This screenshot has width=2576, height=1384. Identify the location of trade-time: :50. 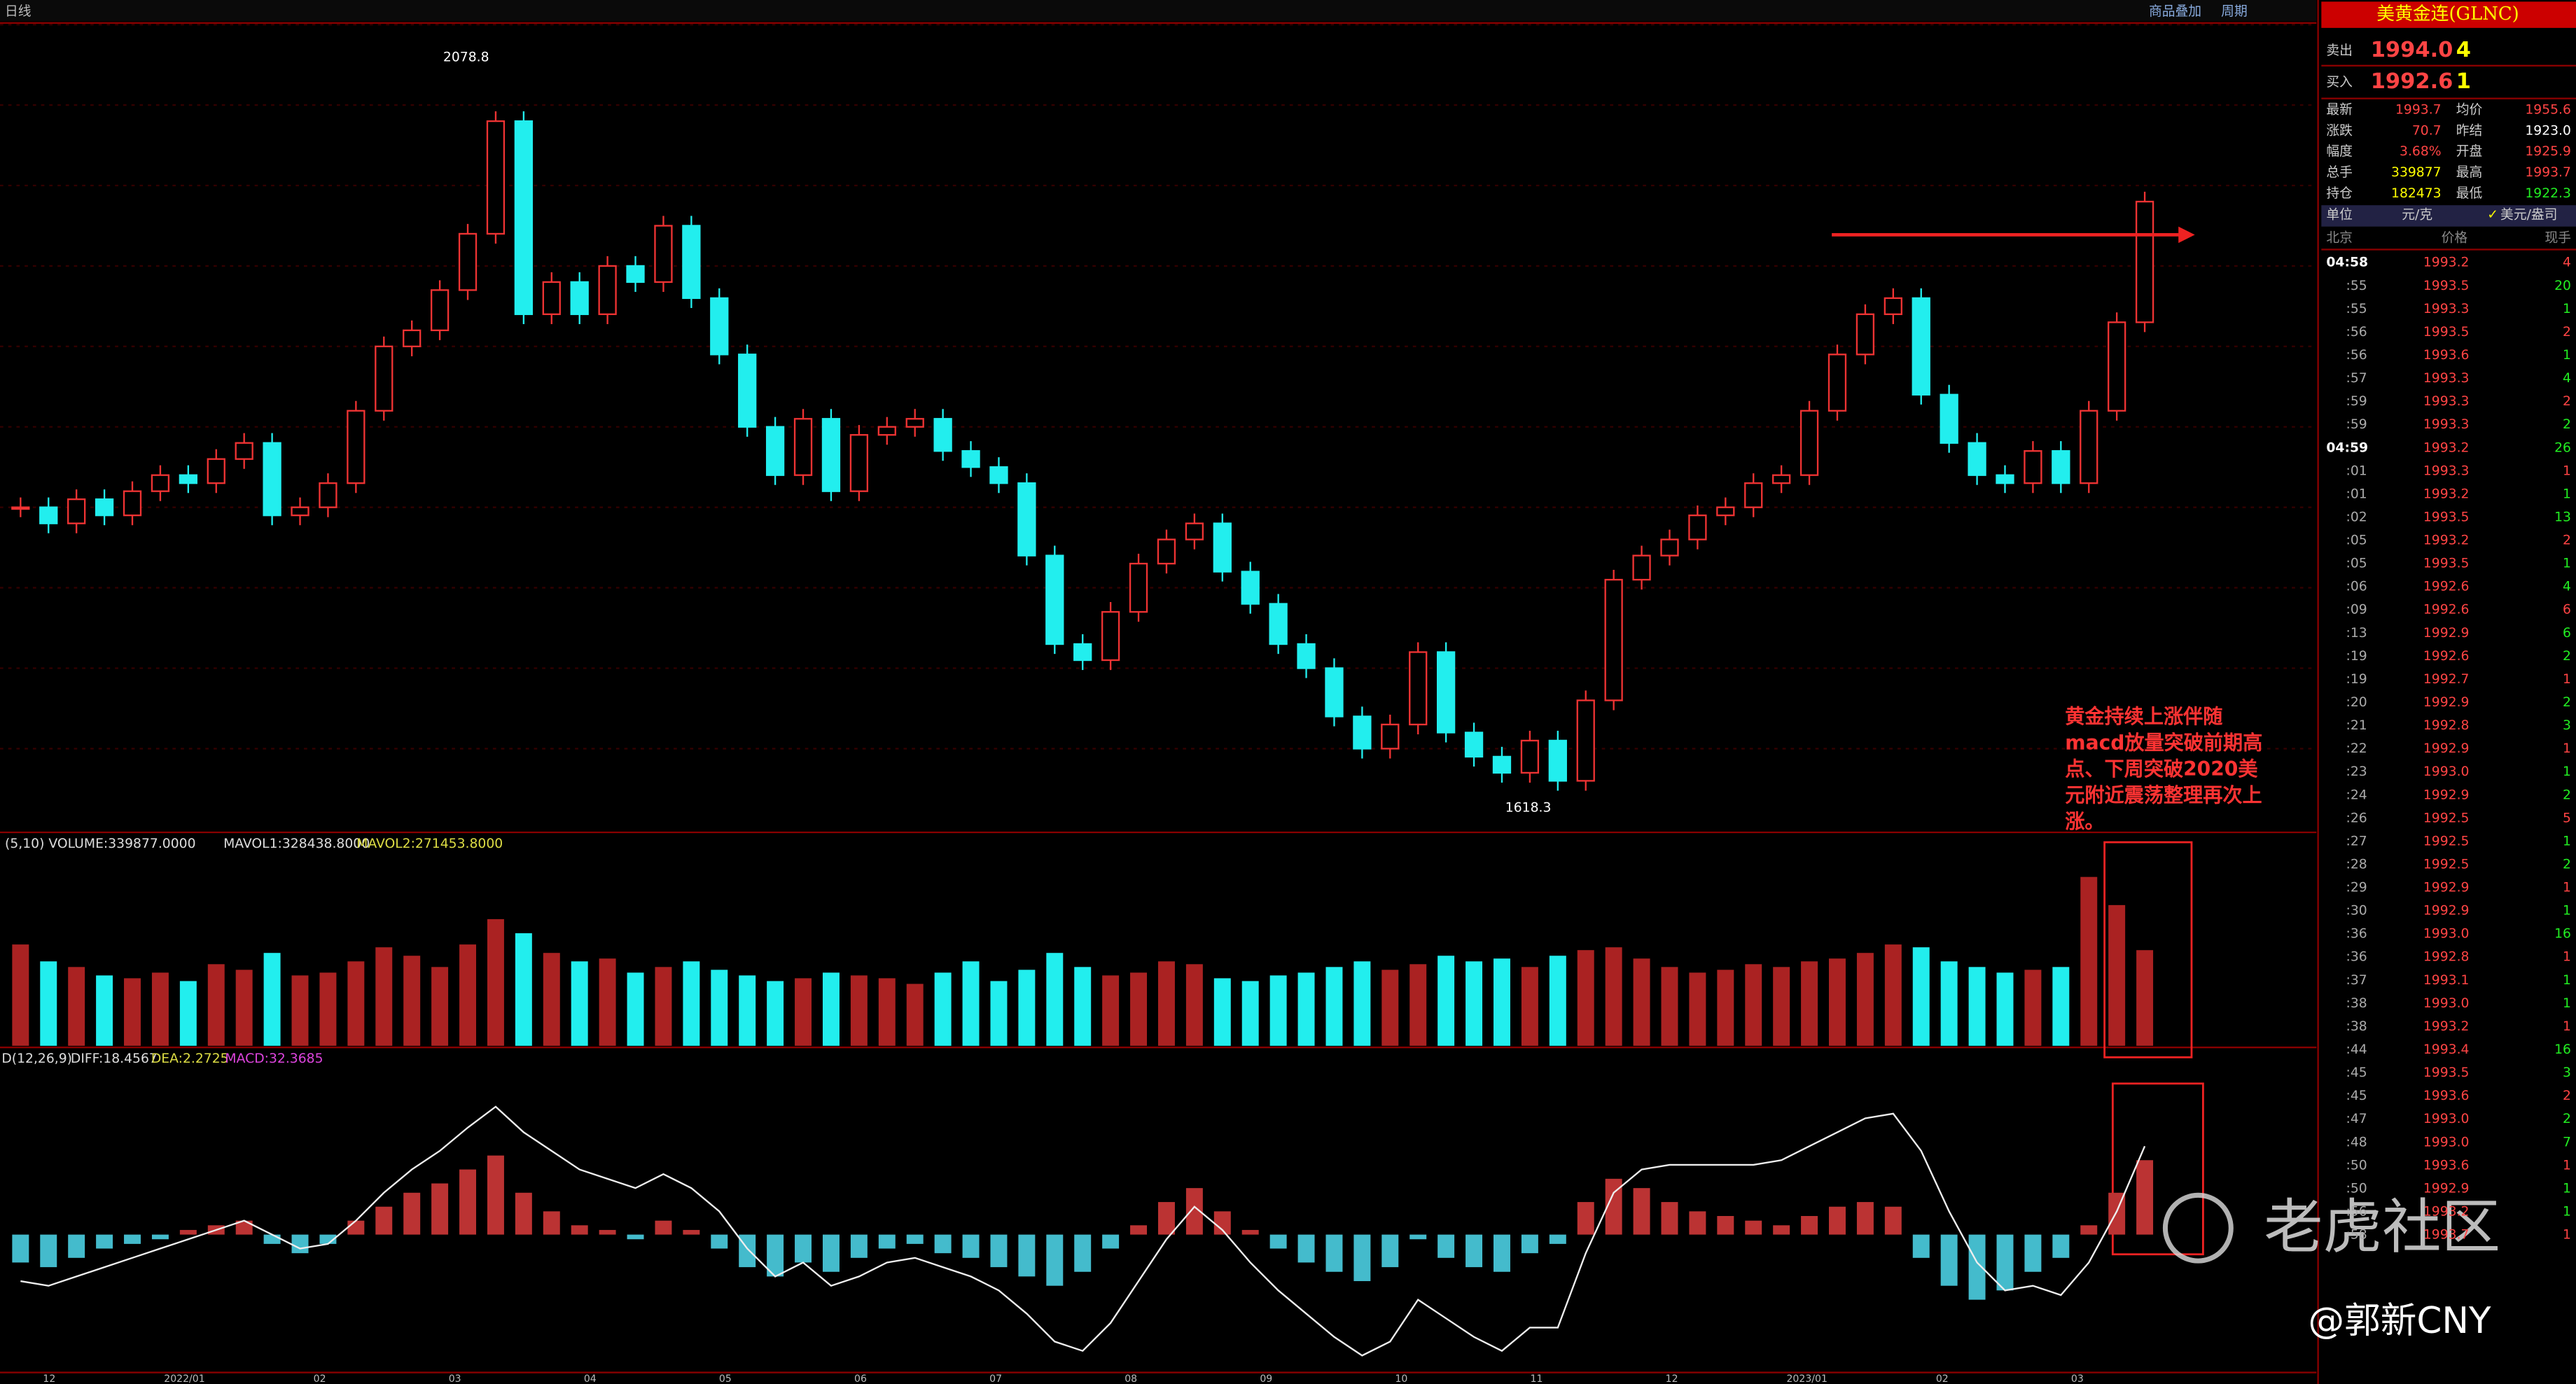
(2356, 1165).